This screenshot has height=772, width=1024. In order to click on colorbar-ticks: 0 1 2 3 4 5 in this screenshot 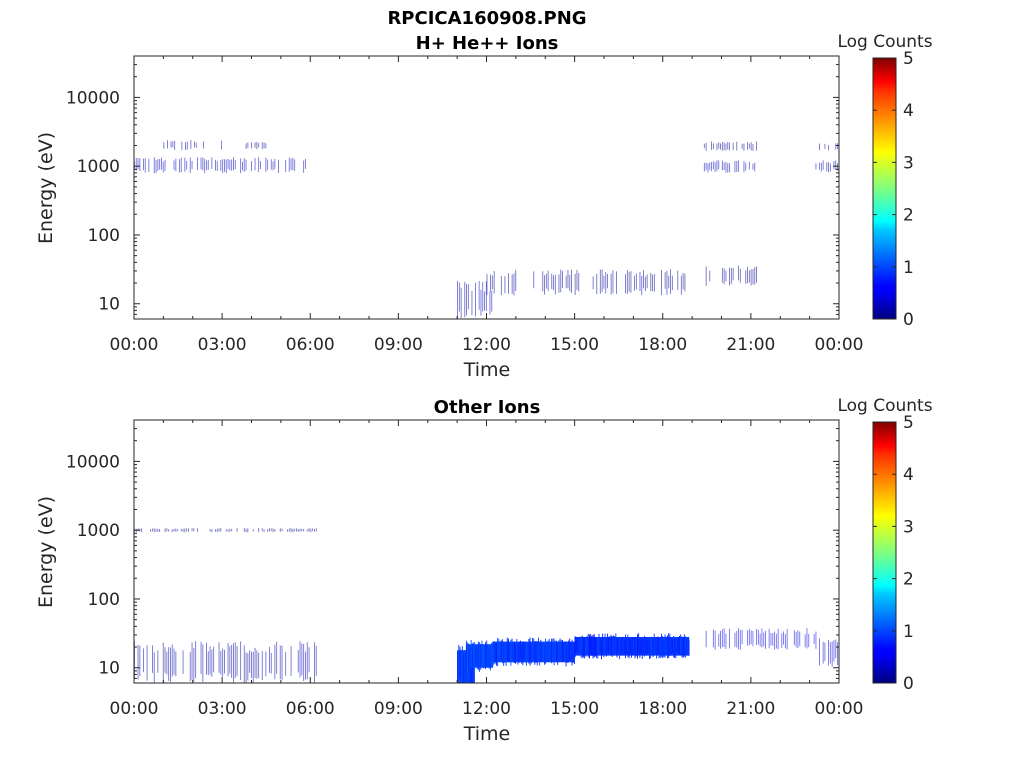, I will do `click(893, 553)`.